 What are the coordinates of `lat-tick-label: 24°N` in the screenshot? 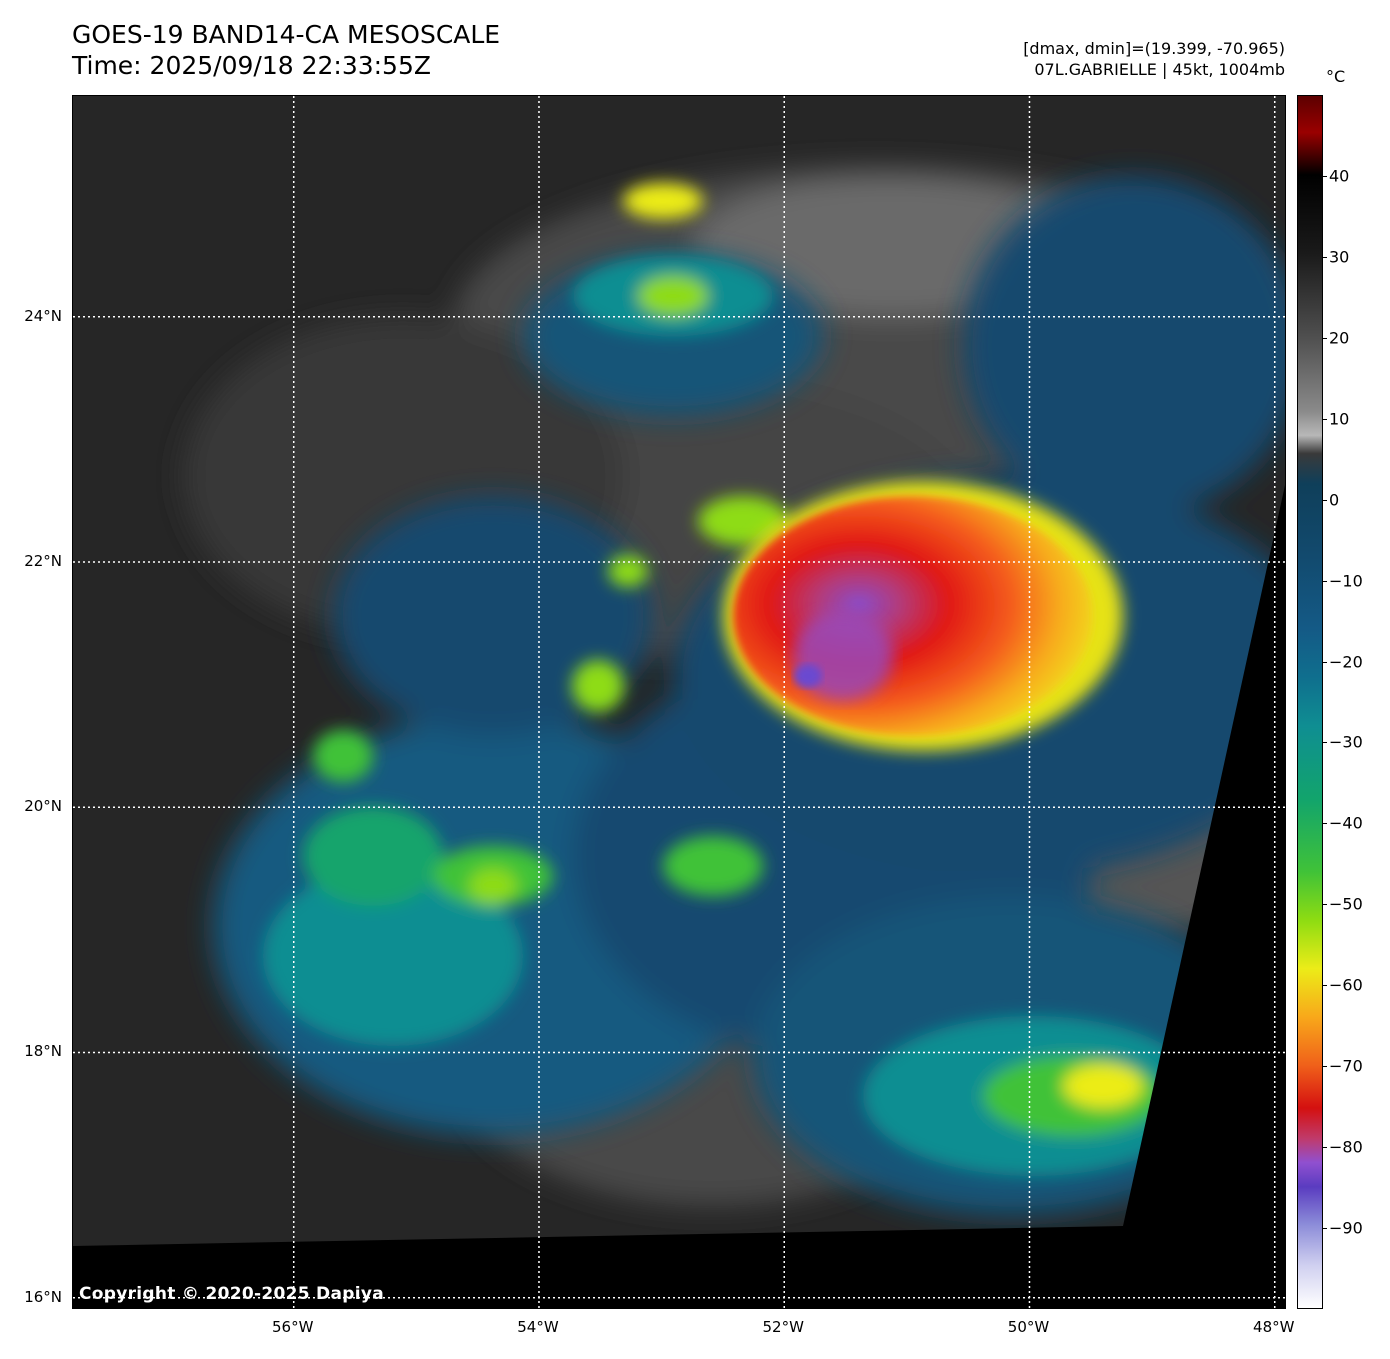 It's located at (43, 315).